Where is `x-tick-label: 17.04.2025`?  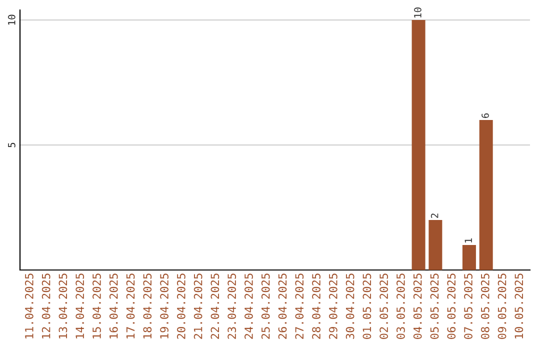 x-tick-label: 17.04.2025 is located at coordinates (130, 306).